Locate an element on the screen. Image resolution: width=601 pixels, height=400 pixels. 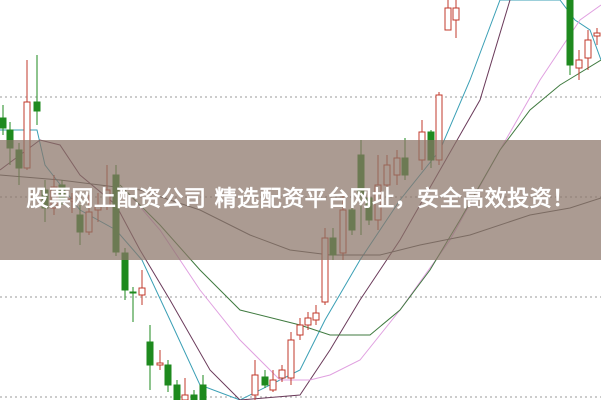
banner-title: 股票网上配资公司 精选配资平台网址，安全高效投资！ is located at coordinates (300, 199).